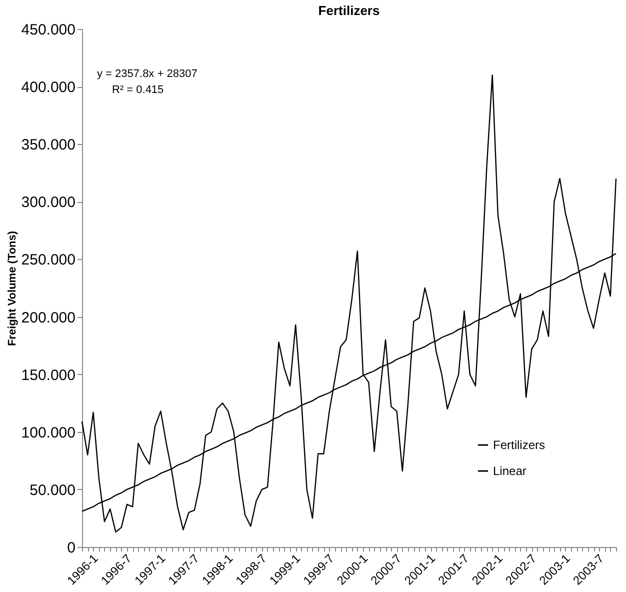 The image size is (626, 592). Describe the element at coordinates (53, 490) in the screenshot. I see `y-tick-label: 50.000` at that location.